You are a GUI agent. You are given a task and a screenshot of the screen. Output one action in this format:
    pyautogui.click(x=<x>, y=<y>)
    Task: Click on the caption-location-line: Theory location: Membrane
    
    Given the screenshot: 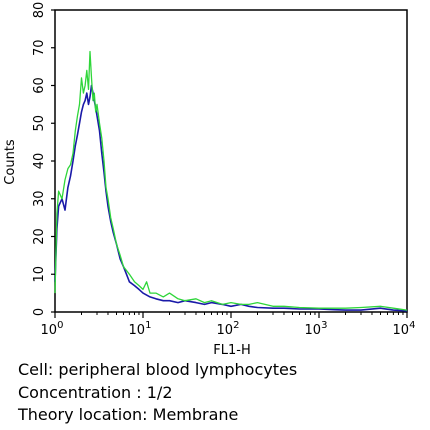 What is the action you would take?
    pyautogui.click(x=128, y=414)
    